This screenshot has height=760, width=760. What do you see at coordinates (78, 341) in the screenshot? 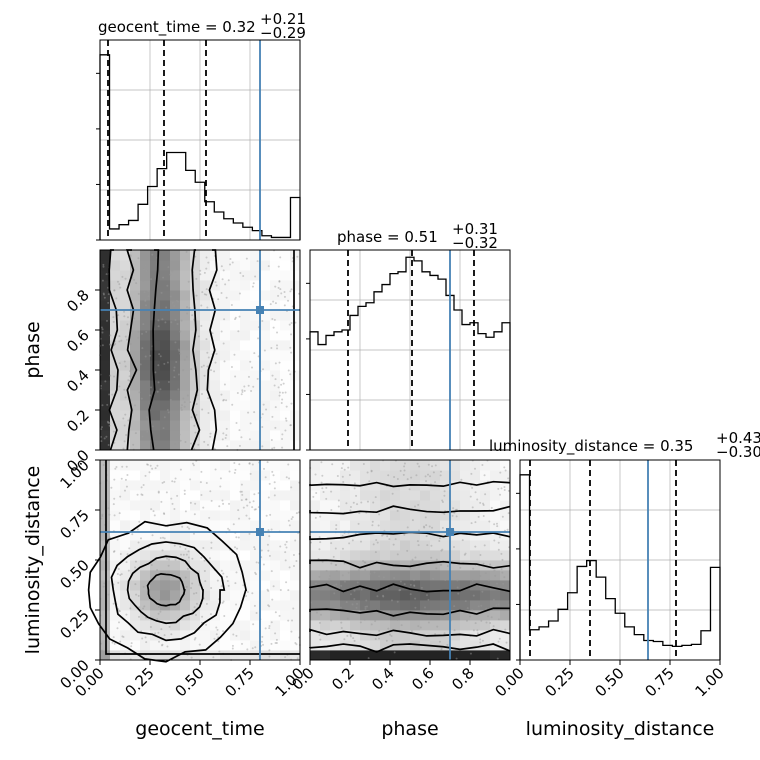
I see `y-tick-label: 0.6` at bounding box center [78, 341].